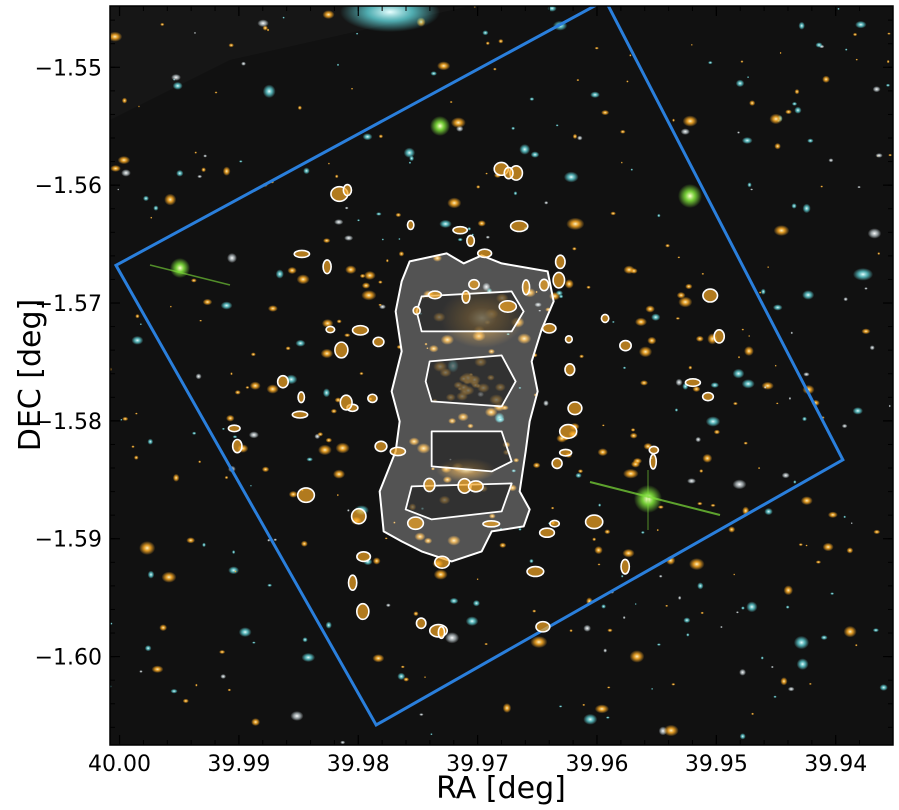 This screenshot has width=899, height=810. Describe the element at coordinates (835, 764) in the screenshot. I see `x-tick-label: 39.94` at that location.